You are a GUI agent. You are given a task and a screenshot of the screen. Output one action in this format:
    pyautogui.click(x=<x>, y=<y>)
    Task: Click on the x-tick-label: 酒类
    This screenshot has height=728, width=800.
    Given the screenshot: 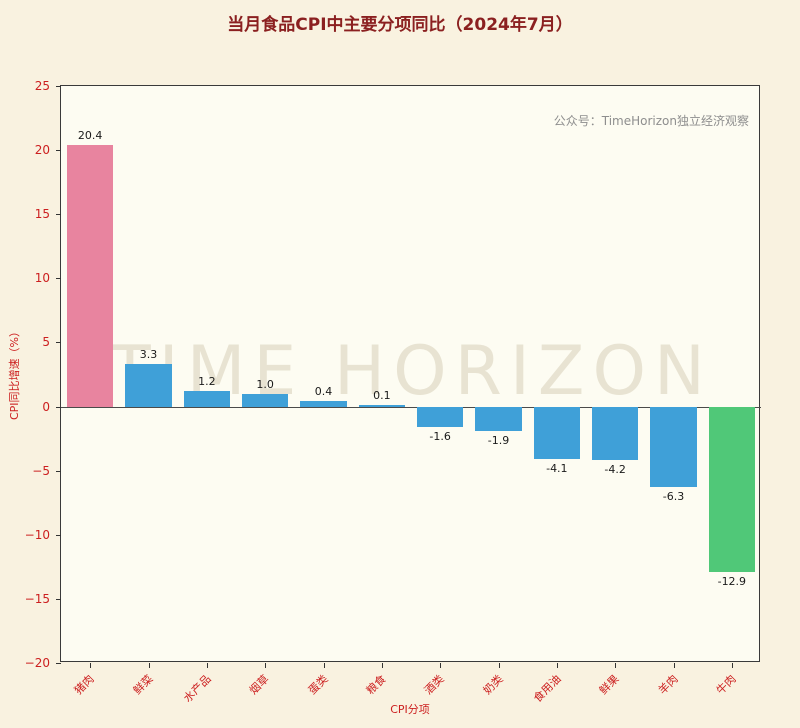 What is the action you would take?
    pyautogui.click(x=434, y=685)
    